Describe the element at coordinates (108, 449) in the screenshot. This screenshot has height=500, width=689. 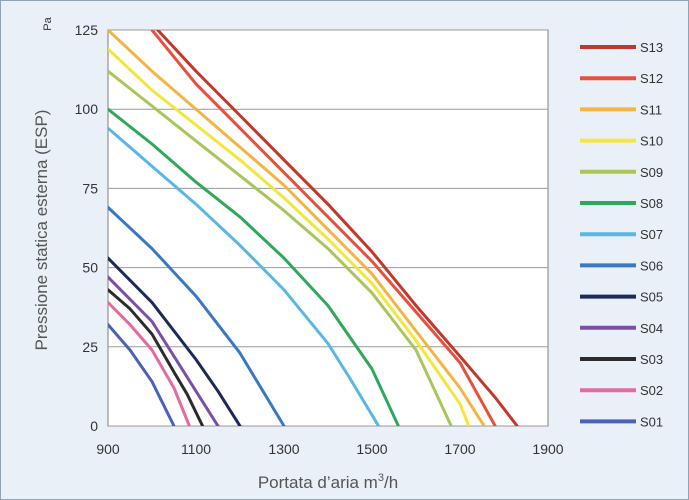
I see `x-tick-label: 900` at that location.